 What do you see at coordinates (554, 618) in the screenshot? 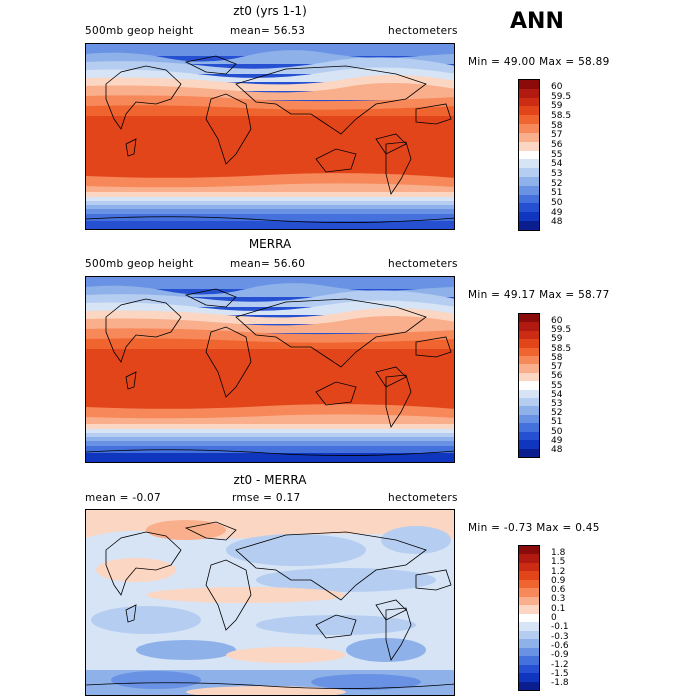
I see `colorbar-label: 0` at bounding box center [554, 618].